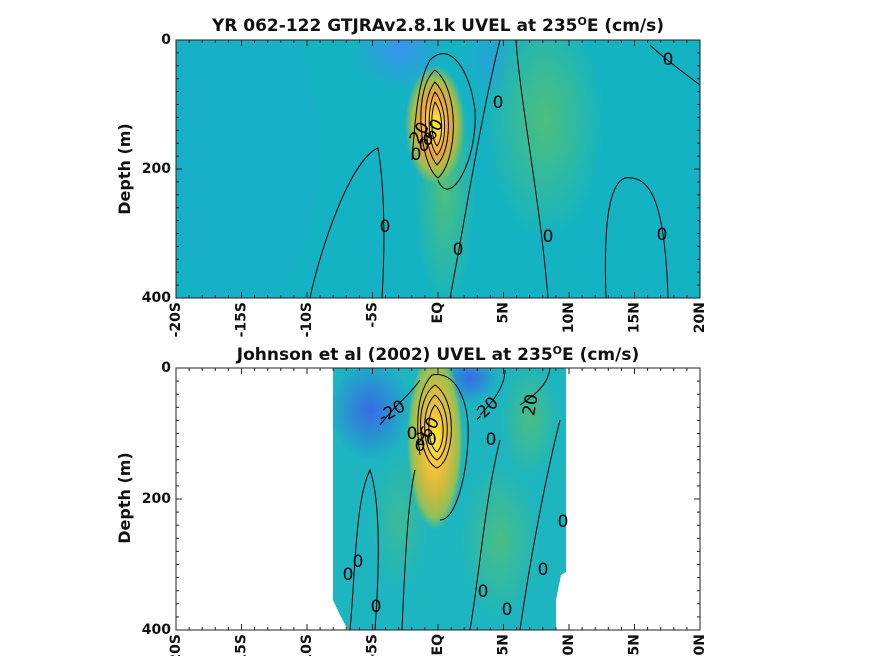 The width and height of the screenshot is (875, 656). What do you see at coordinates (455, 499) in the screenshot?
I see `panel-2-contours` at bounding box center [455, 499].